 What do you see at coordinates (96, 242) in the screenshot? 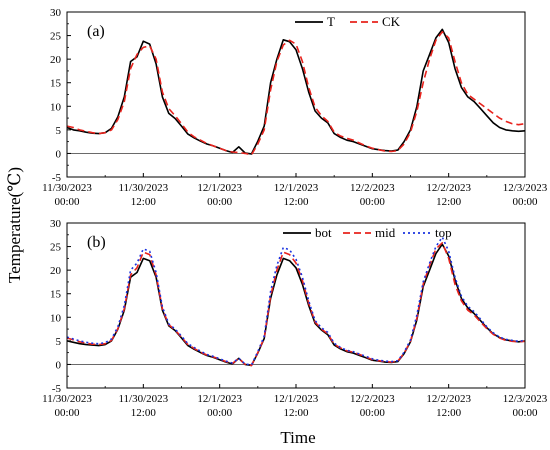
I see `panel-label: (b)` at bounding box center [96, 242].